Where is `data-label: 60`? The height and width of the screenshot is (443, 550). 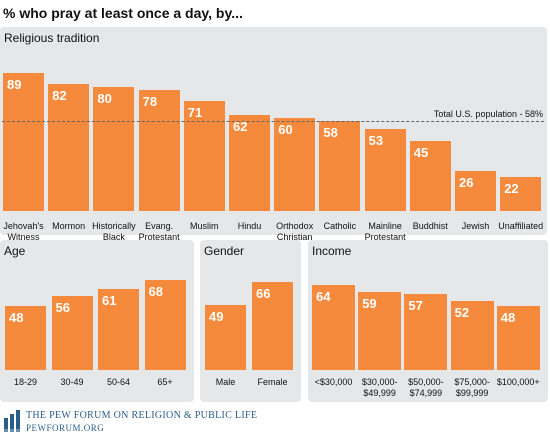 data-label: 60 is located at coordinates (285, 129).